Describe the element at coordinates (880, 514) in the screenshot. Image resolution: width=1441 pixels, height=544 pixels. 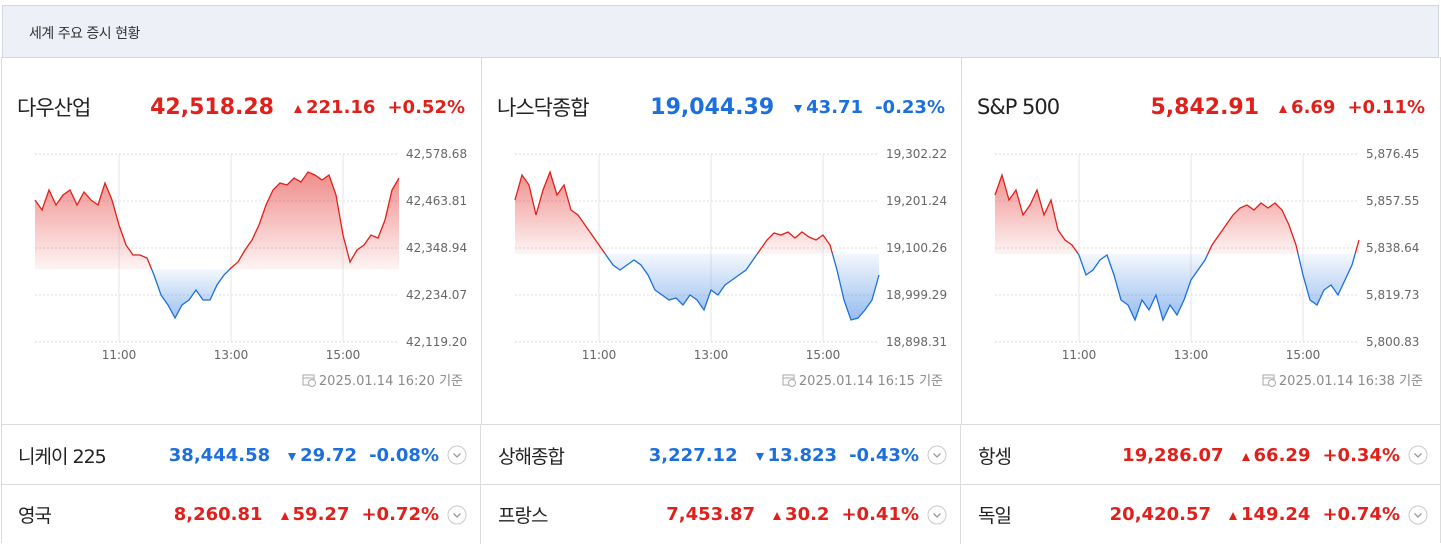
I see `change-percent: +0.41%` at that location.